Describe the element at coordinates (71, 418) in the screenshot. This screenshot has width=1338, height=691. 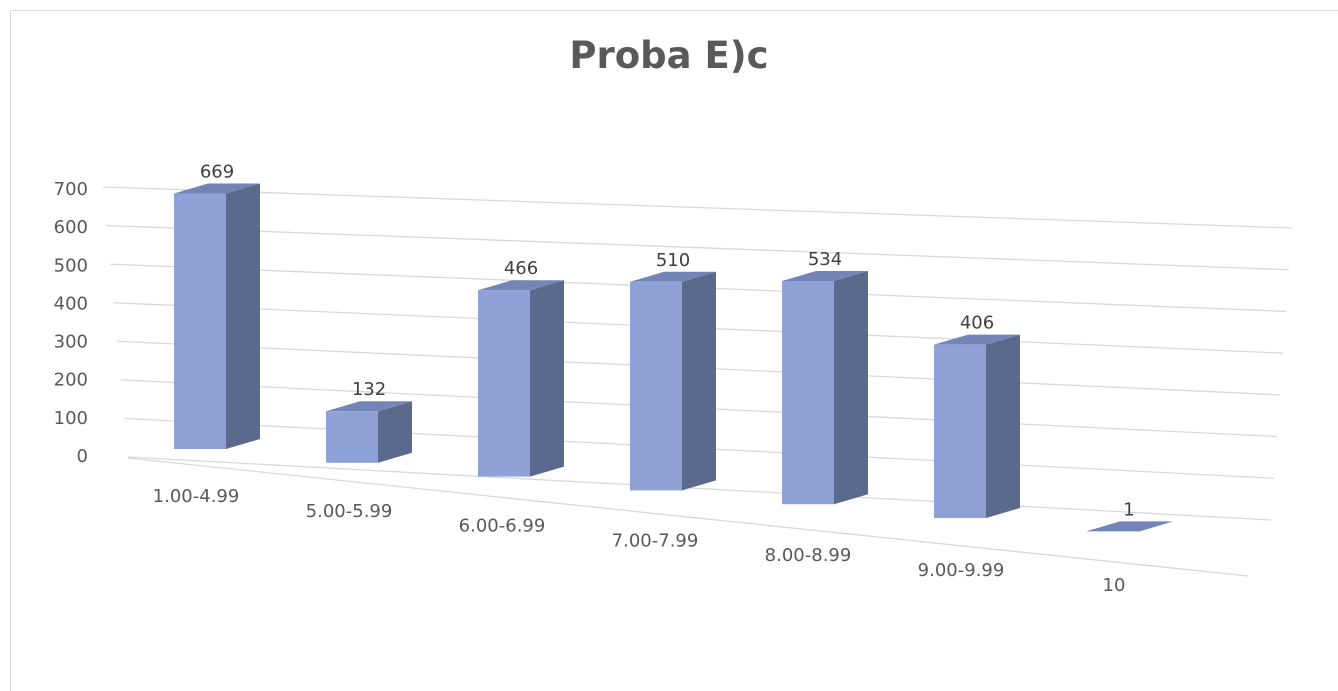
I see `y-tick-label: 100` at that location.